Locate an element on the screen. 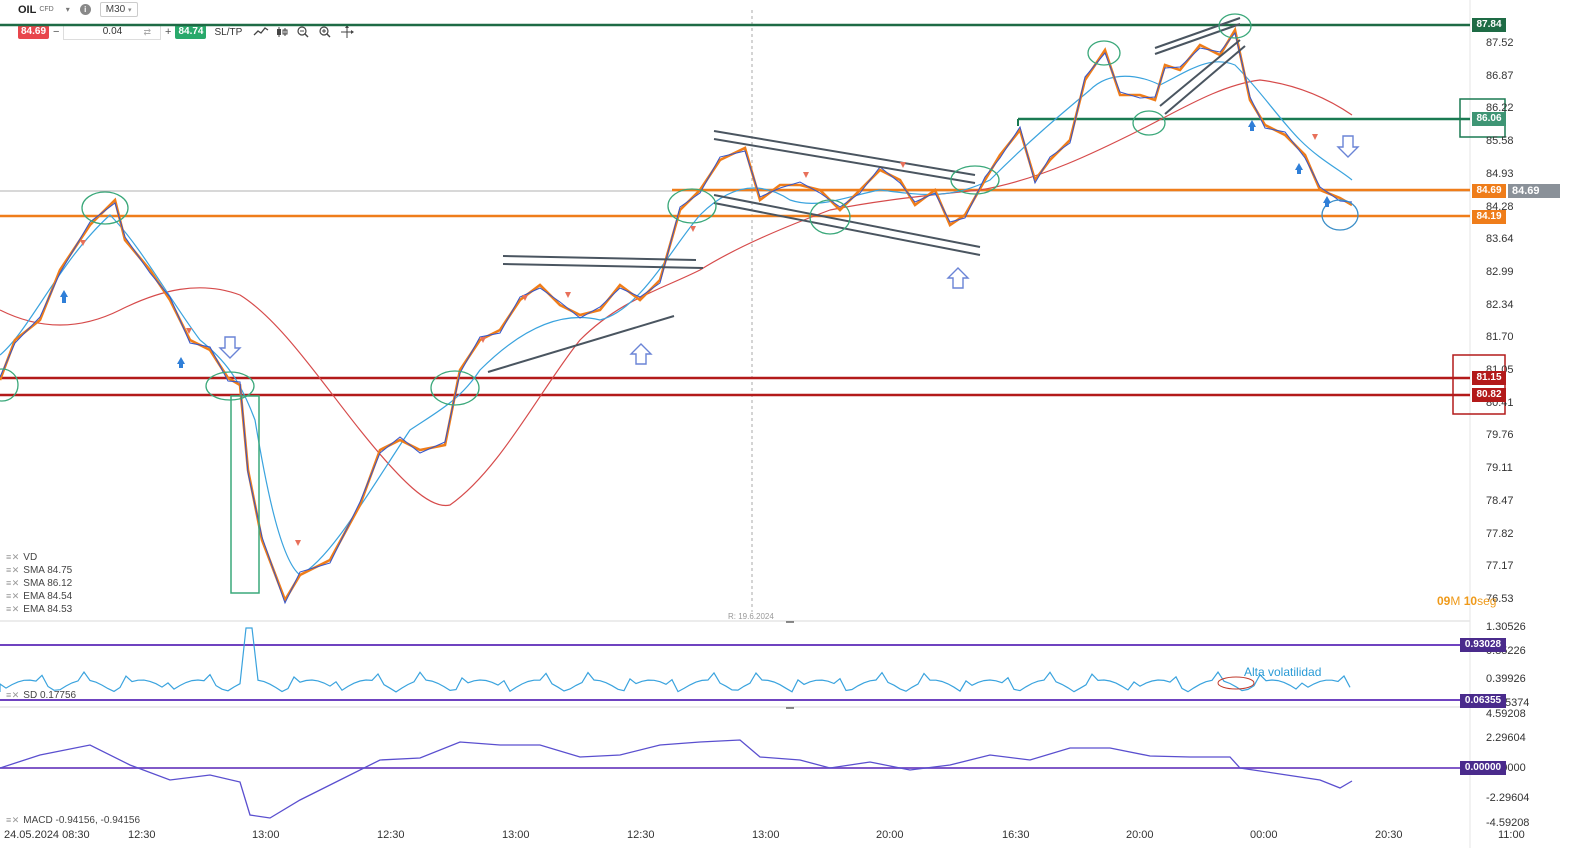 Image resolution: width=1570 pixels, height=848 pixels. increase-qty-button: + is located at coordinates (168, 32).